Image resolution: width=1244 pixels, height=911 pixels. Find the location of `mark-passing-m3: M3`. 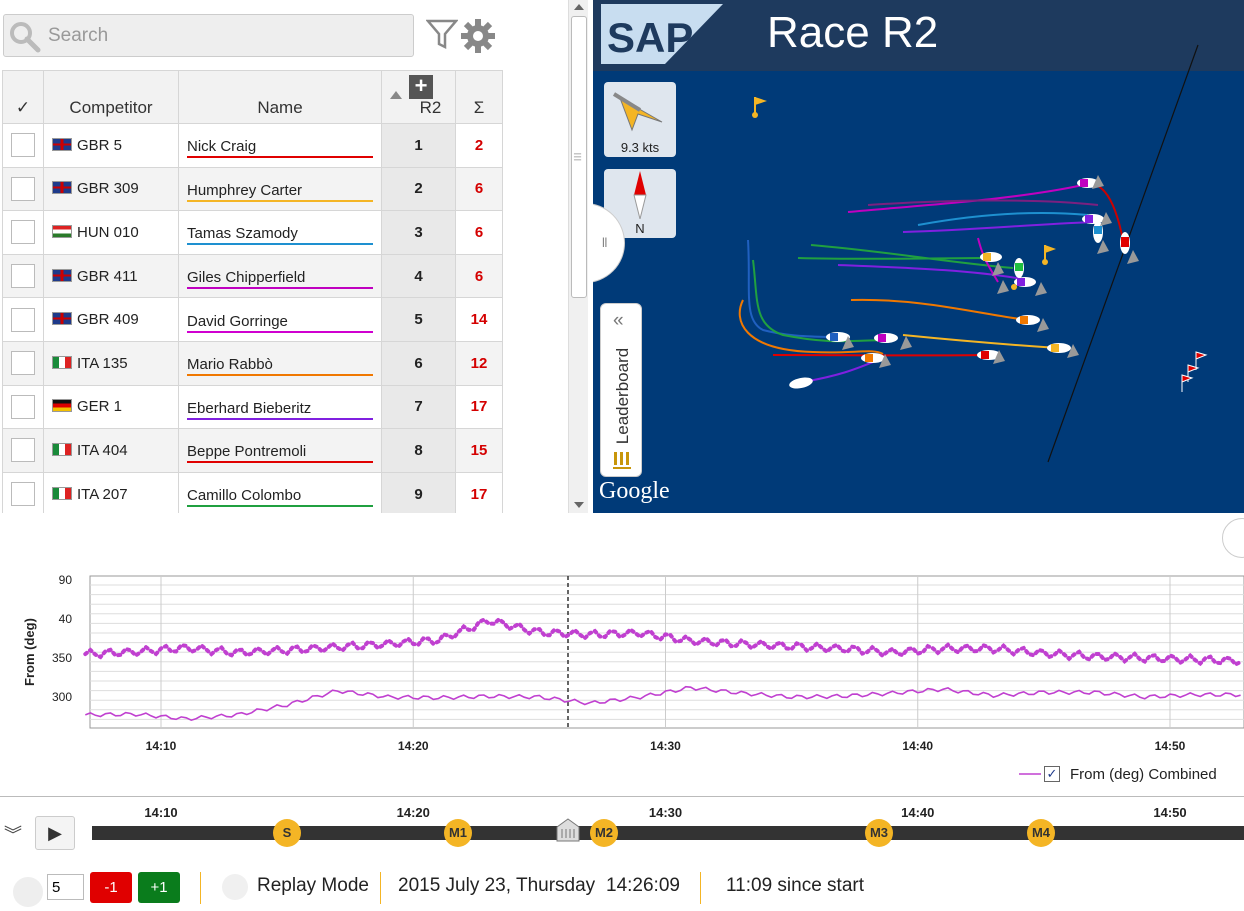

mark-passing-m3: M3 is located at coordinates (879, 833).